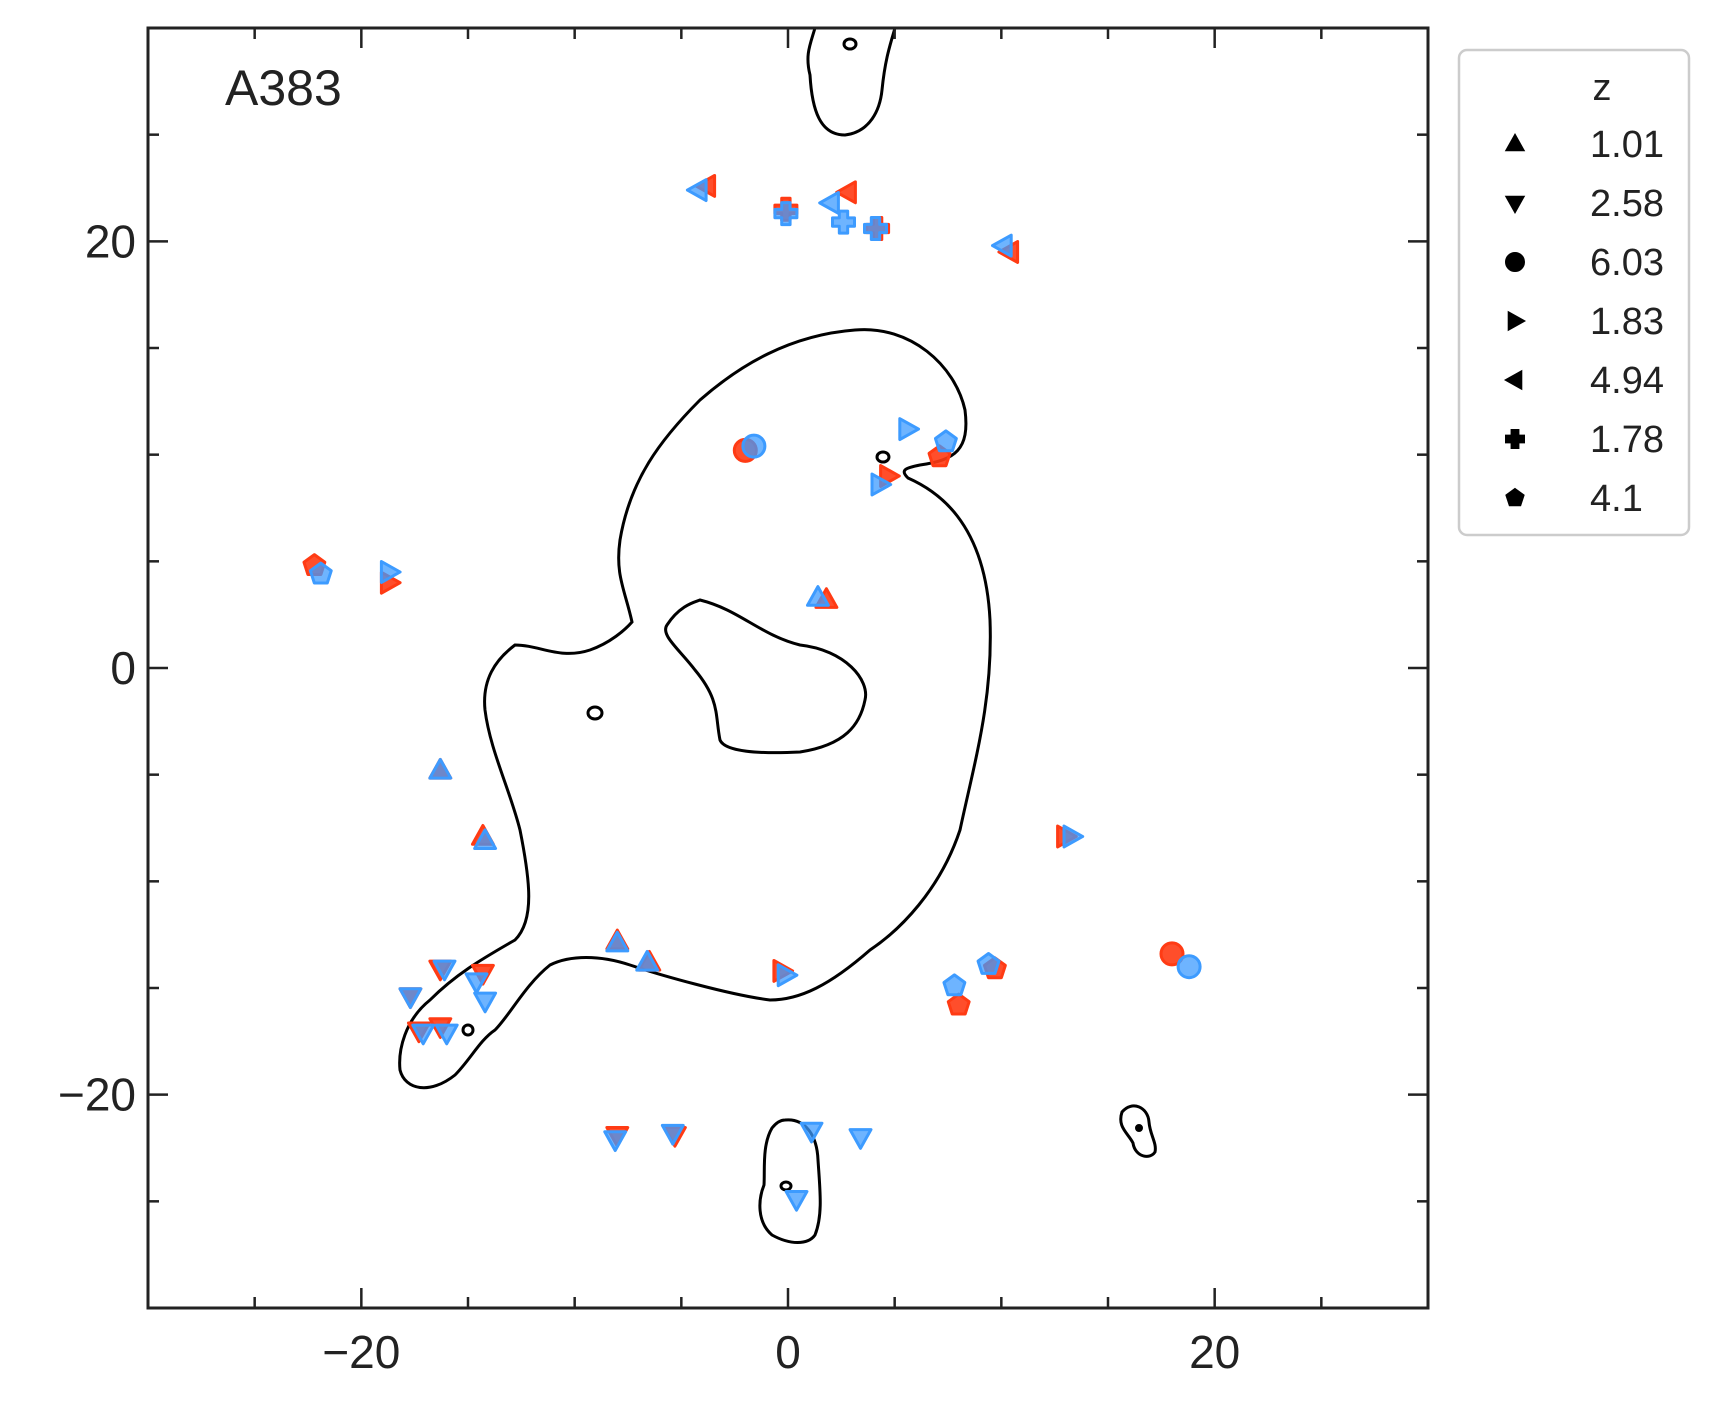 This screenshot has height=1403, width=1709. I want to click on legend-label-7: 4.1, so click(1616, 499).